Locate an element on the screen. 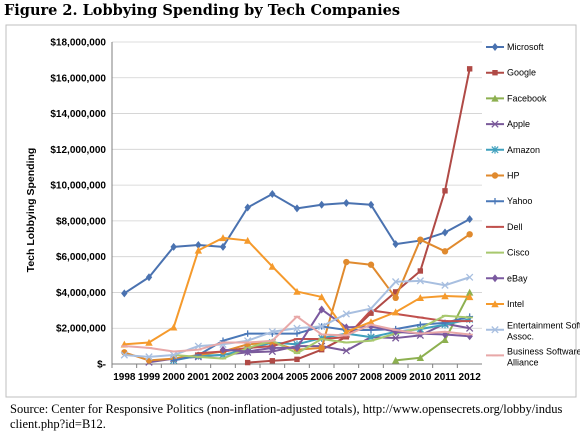 Image resolution: width=580 pixels, height=437 pixels. x-tick-label: 2008 is located at coordinates (371, 377).